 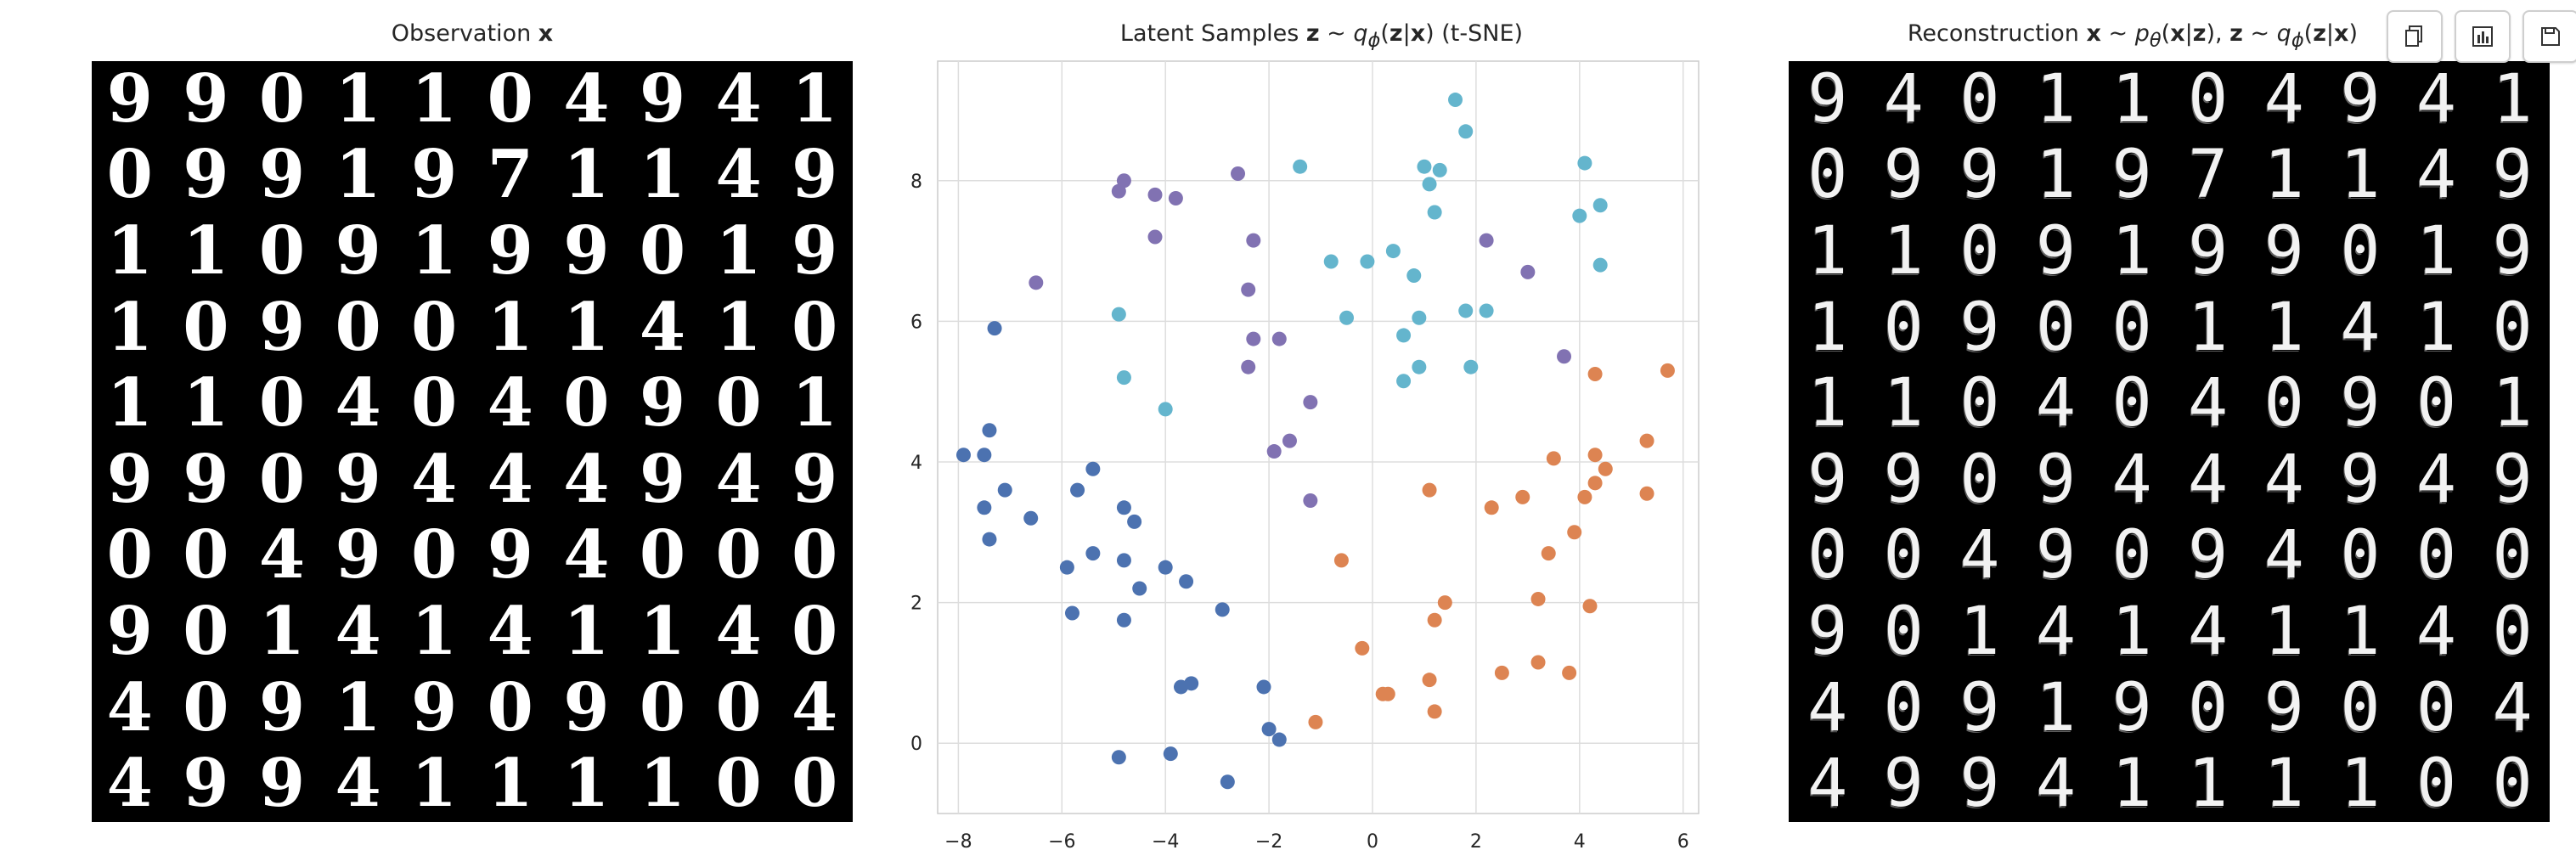 What do you see at coordinates (2415, 36) in the screenshot?
I see `copy-button` at bounding box center [2415, 36].